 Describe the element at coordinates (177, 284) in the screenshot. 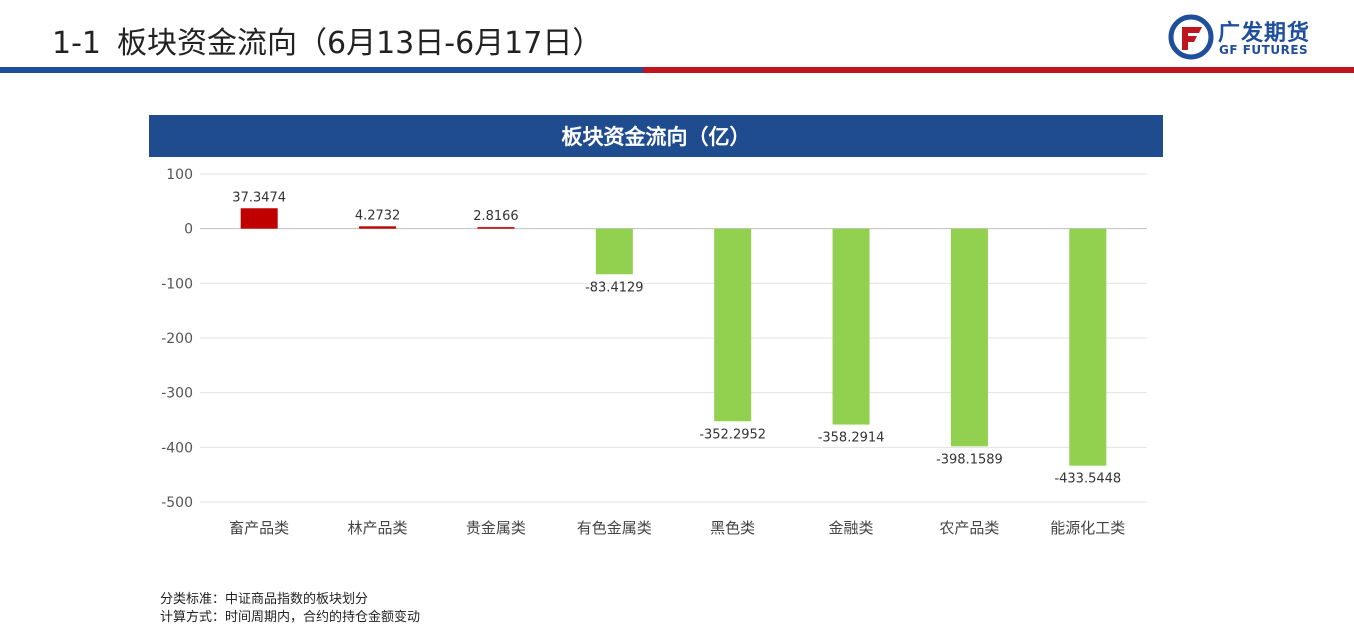

I see `y-tick-label: -100` at that location.